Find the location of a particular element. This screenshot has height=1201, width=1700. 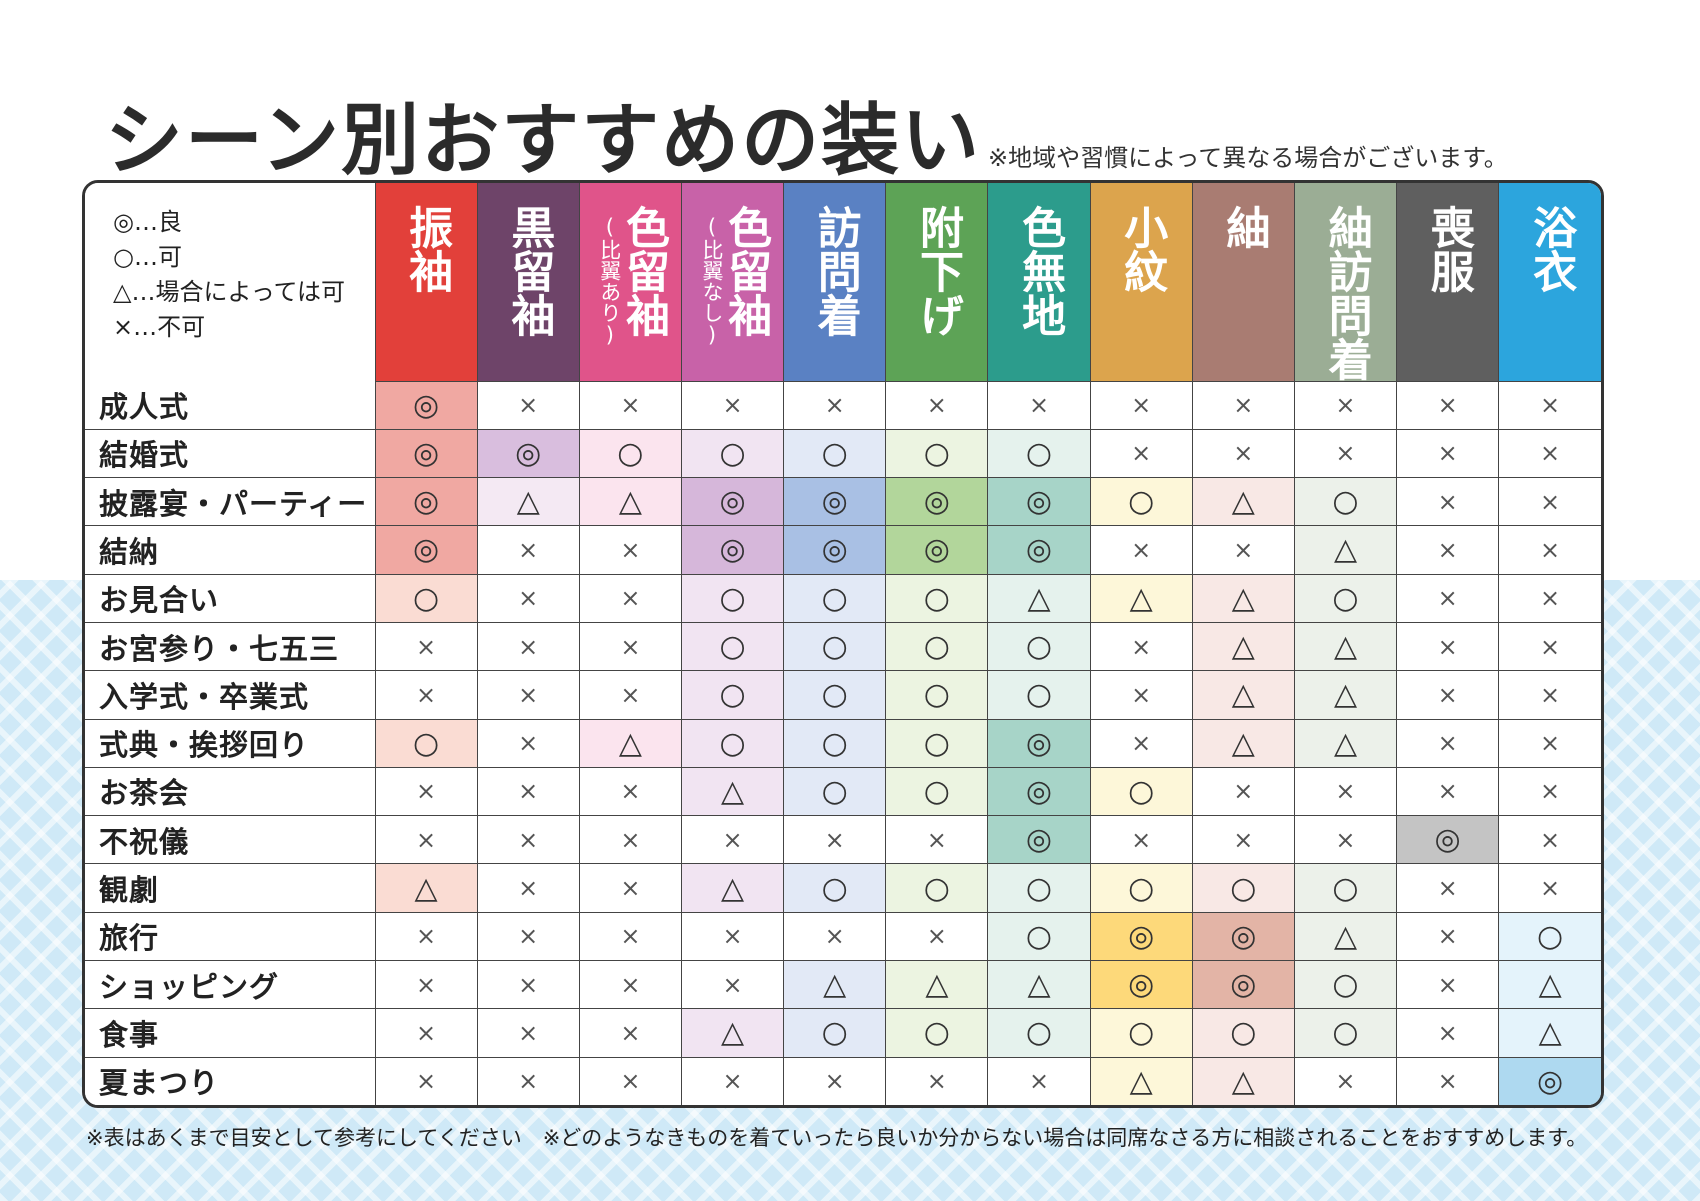

table-row: 披露宴・パーティー ◎ △ △ ◎ ◎ ◎ ◎ ○ △ ○ × × is located at coordinates (843, 502).